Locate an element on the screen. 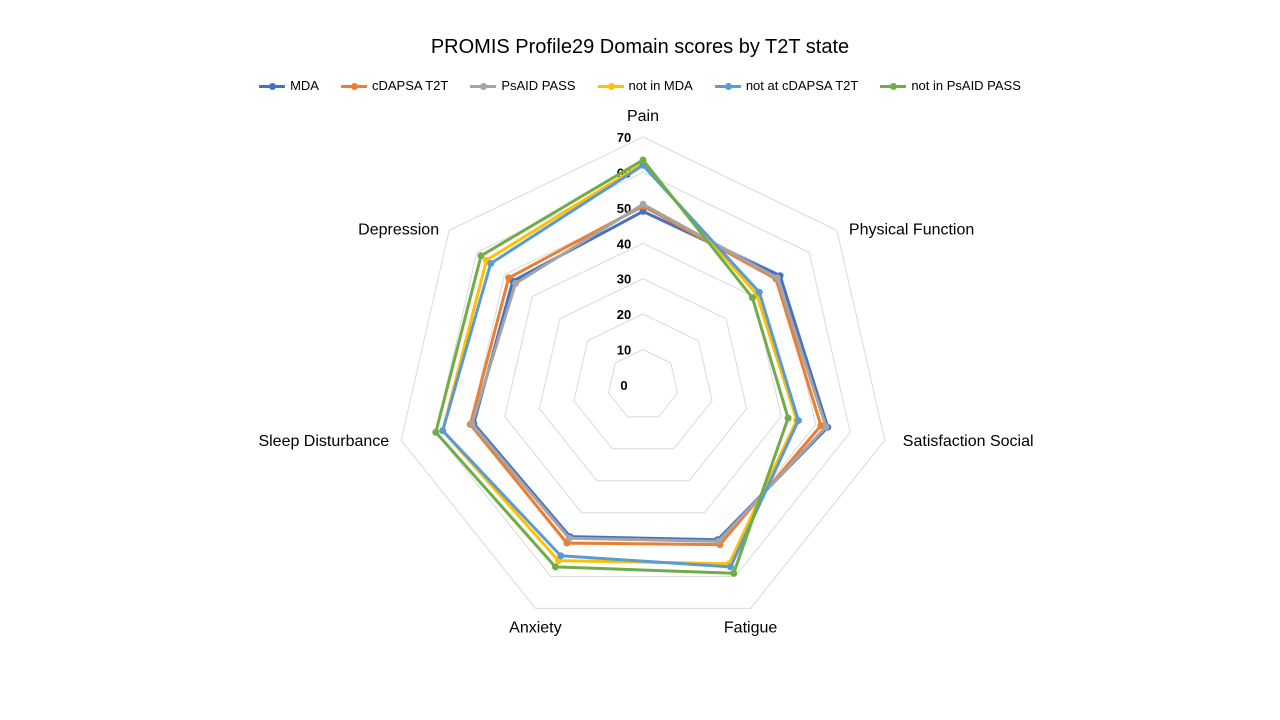  axis-label: Anxiety is located at coordinates (535, 627).